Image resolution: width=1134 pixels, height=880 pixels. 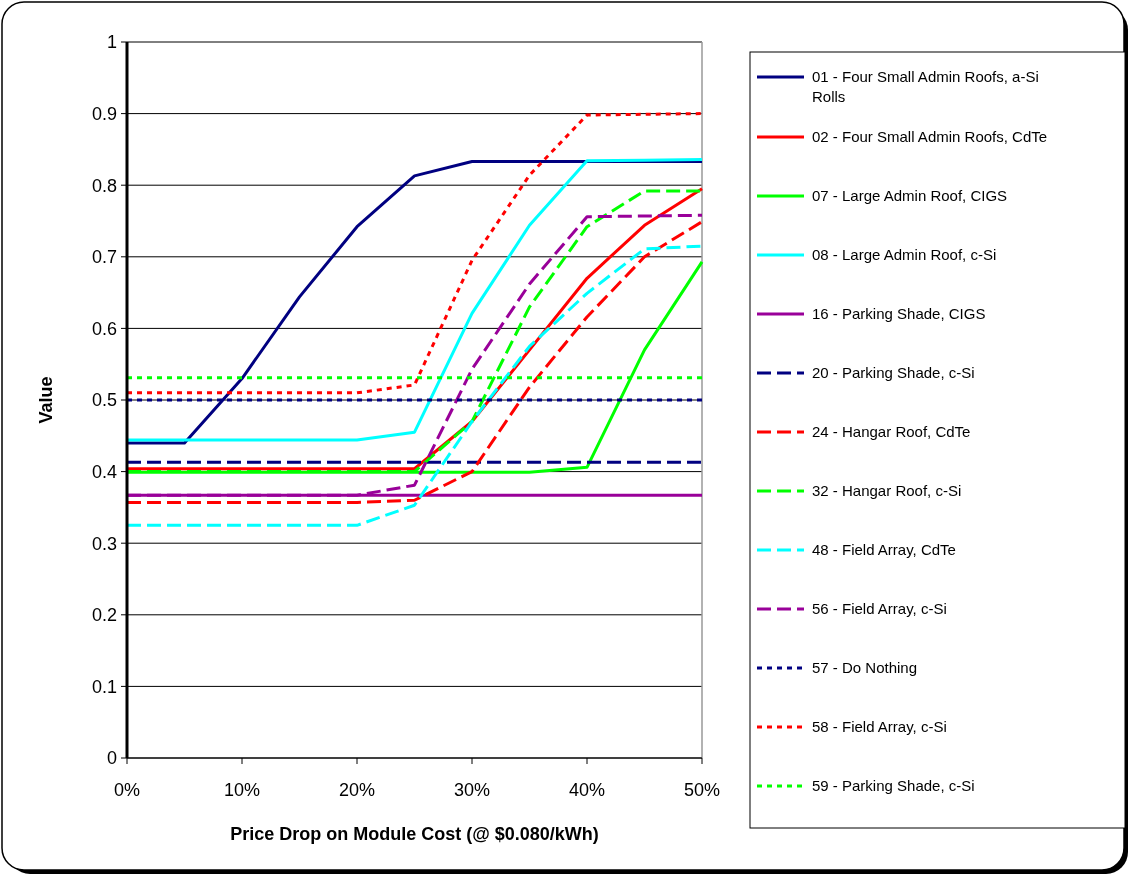 I want to click on y-tick-label: 0.1, so click(x=104, y=686).